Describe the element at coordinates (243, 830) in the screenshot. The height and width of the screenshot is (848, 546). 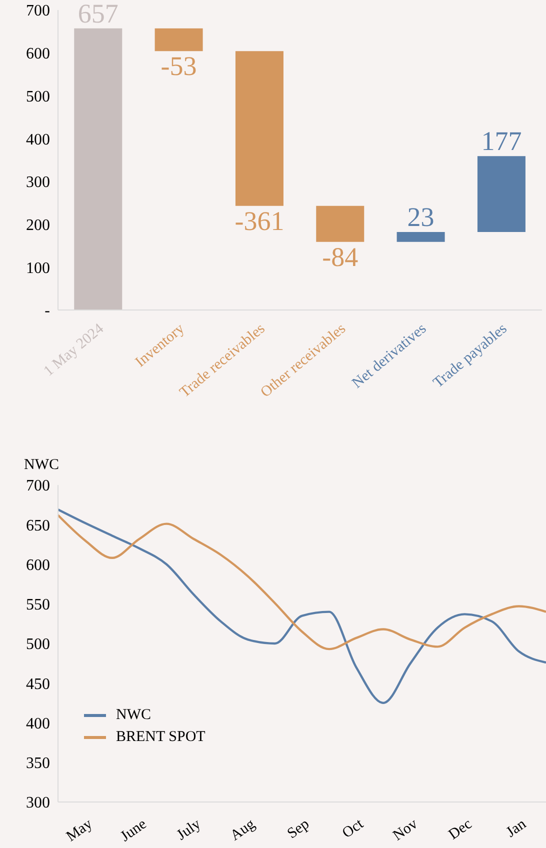
I see `x-tick-label: Aug` at that location.